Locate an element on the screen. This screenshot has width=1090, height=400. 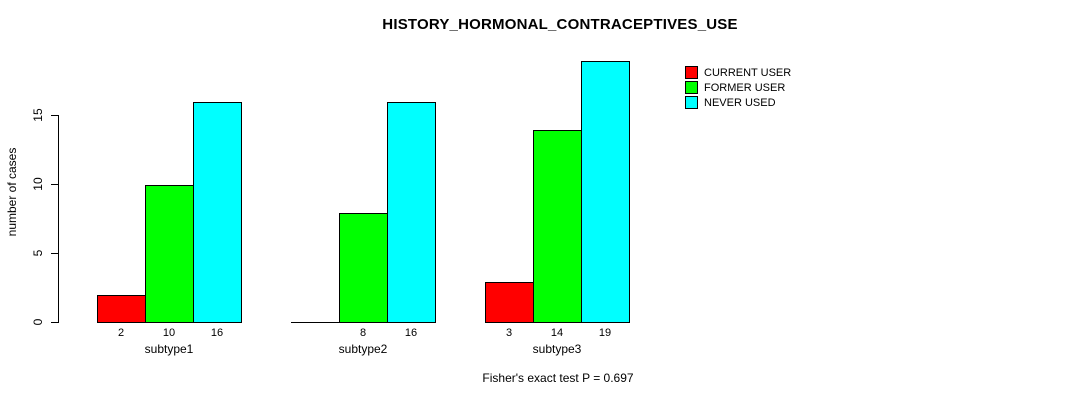
bar-value-label: 10 is located at coordinates (169, 333).